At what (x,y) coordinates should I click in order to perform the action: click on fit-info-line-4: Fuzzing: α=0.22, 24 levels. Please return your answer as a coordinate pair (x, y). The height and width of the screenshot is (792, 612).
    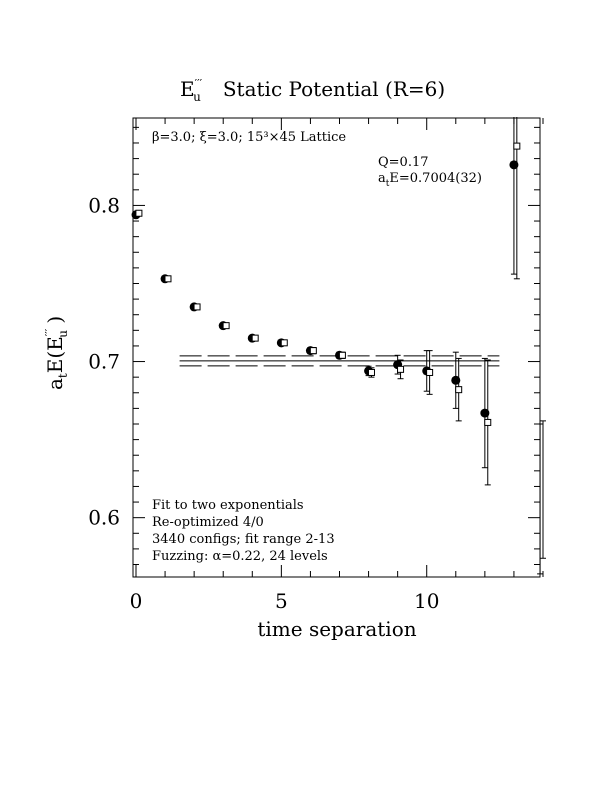
    Looking at the image, I should click on (240, 556).